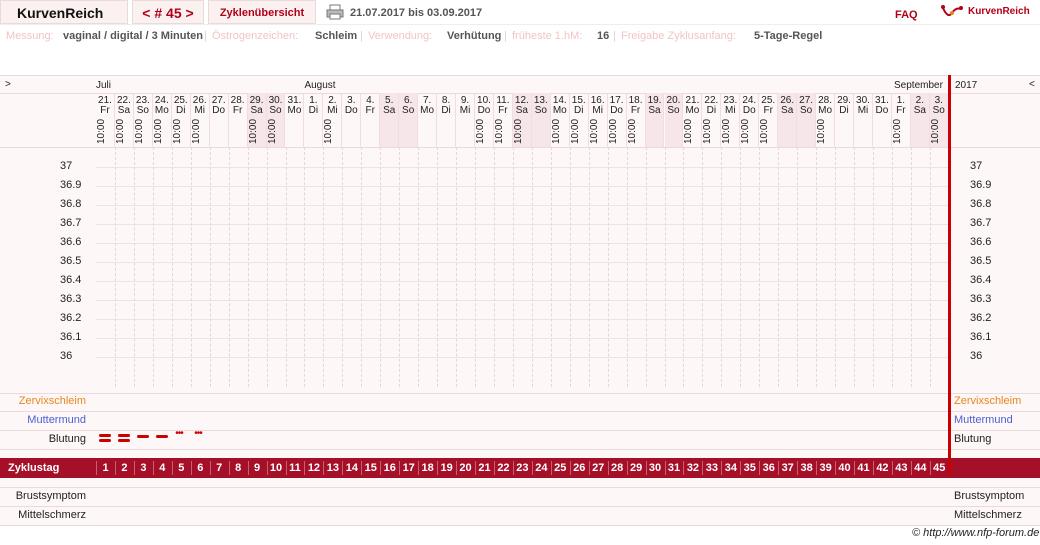  Describe the element at coordinates (844, 120) in the screenshot. I see `day-column: 29. Di` at that location.